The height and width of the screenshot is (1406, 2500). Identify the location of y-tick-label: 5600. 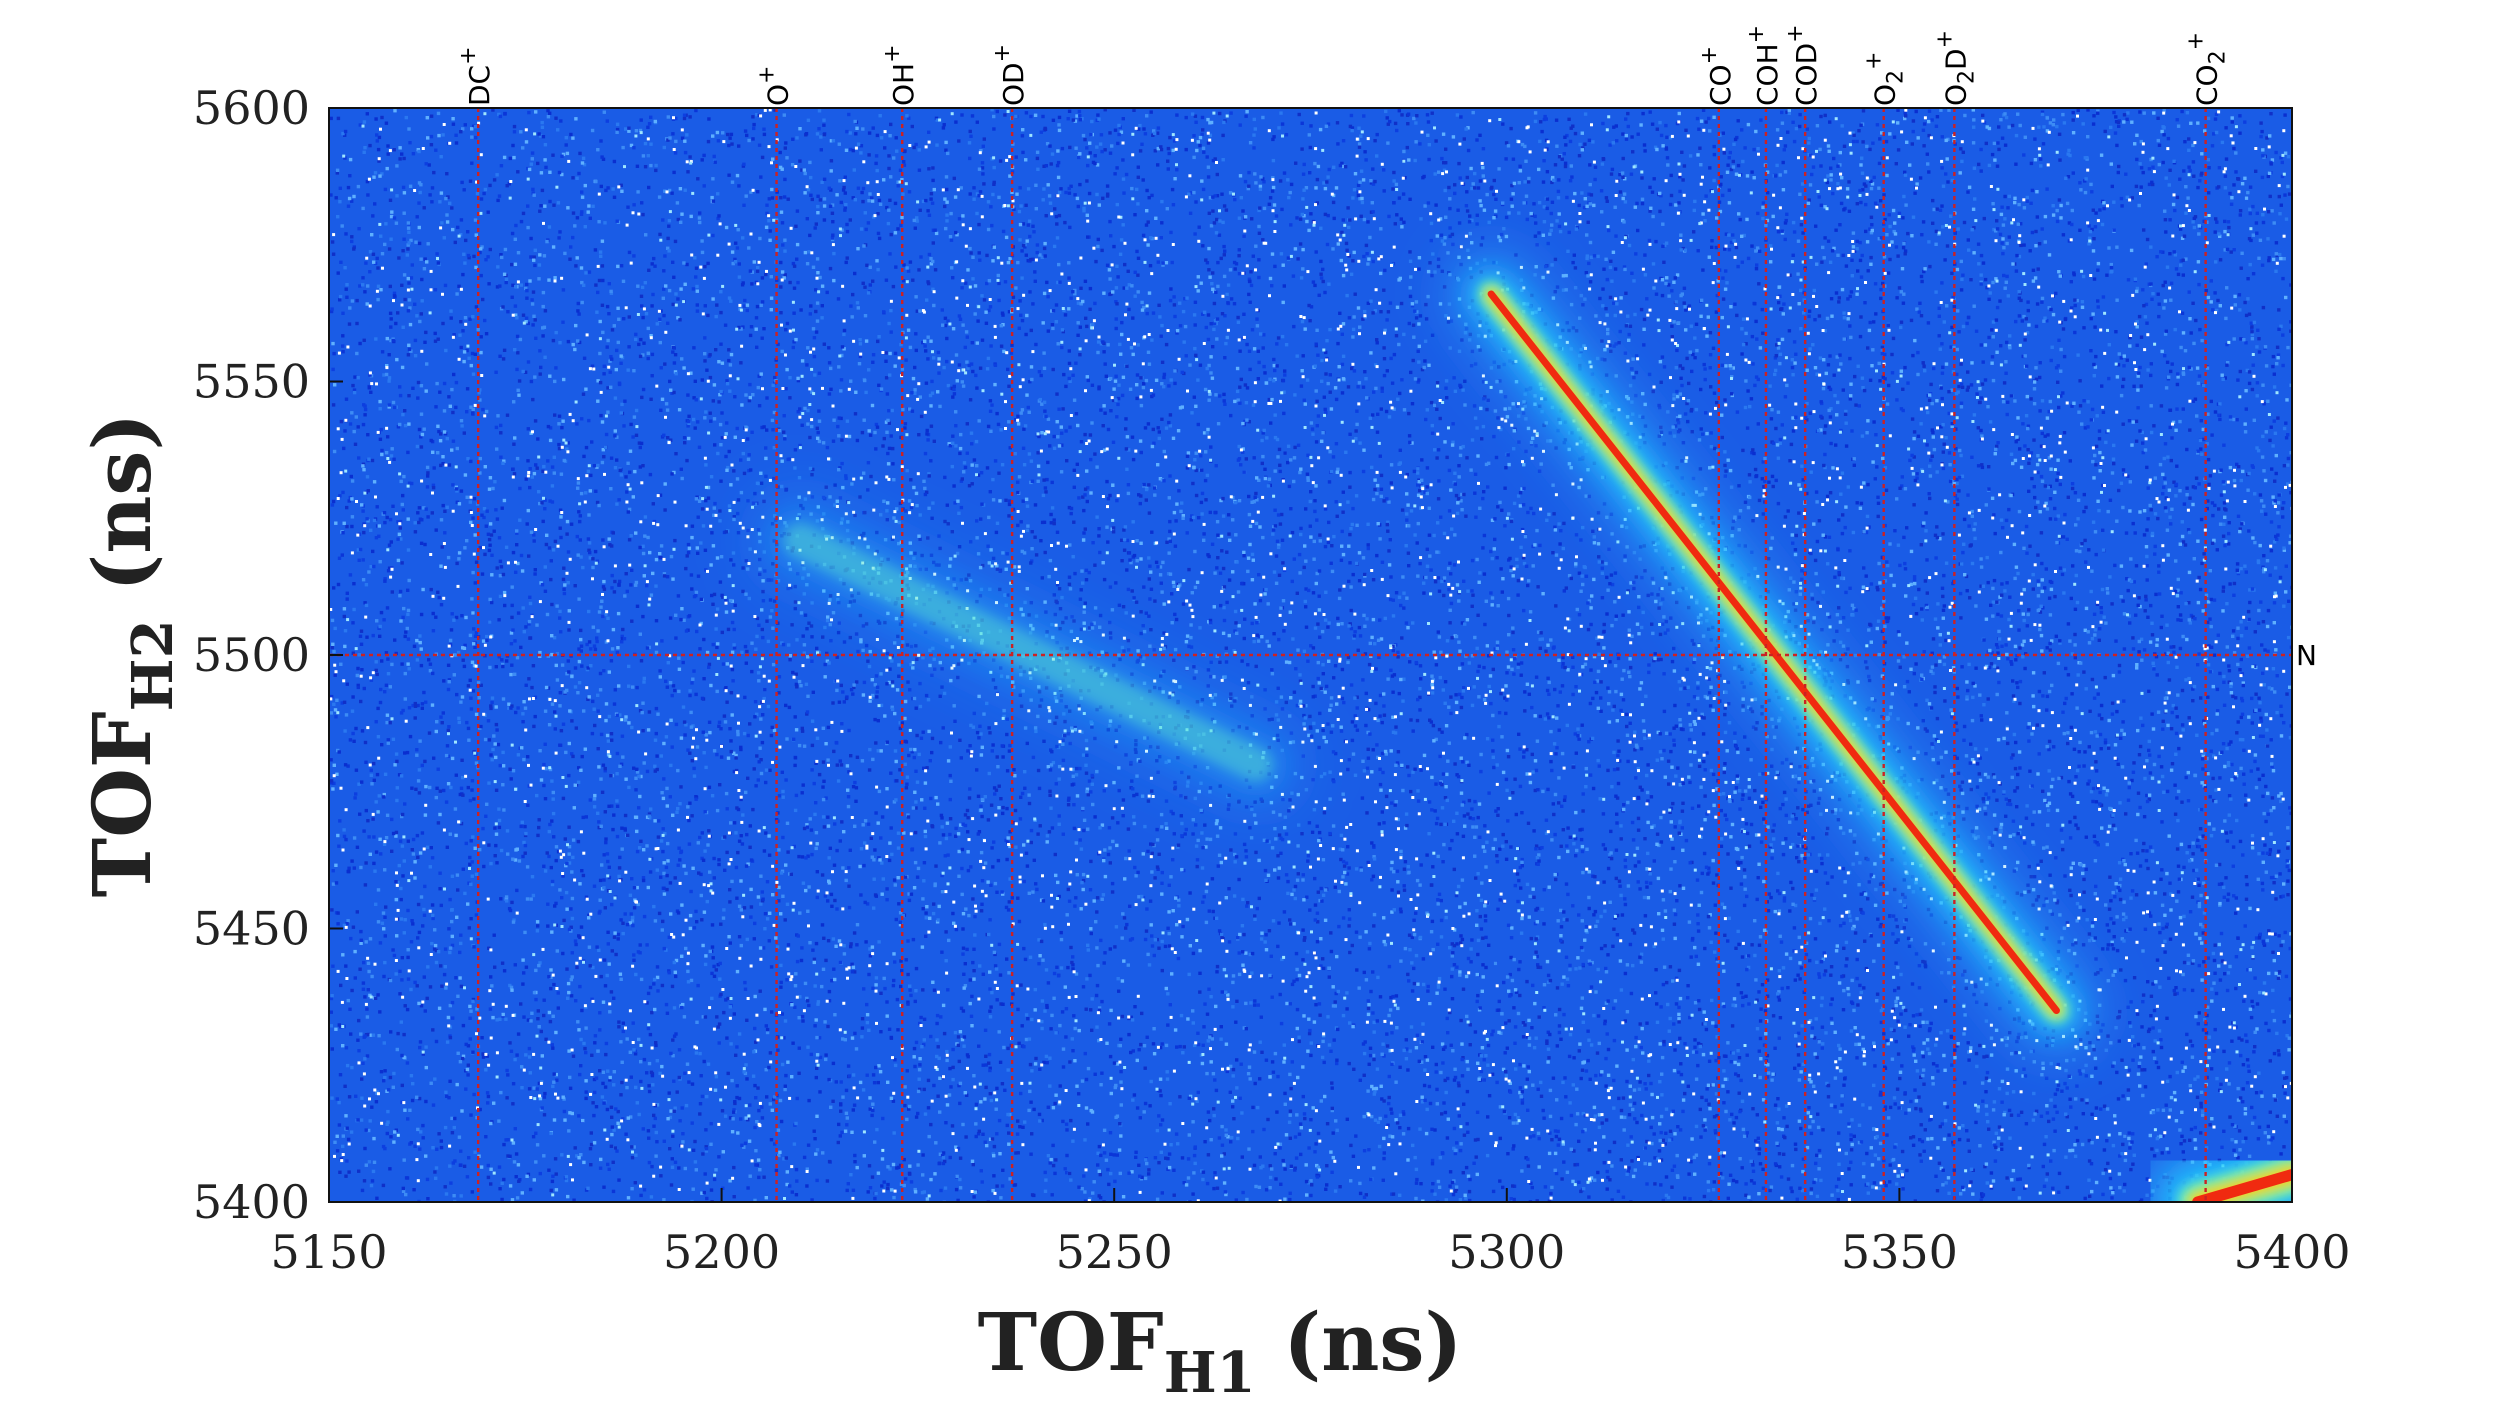
(251, 108).